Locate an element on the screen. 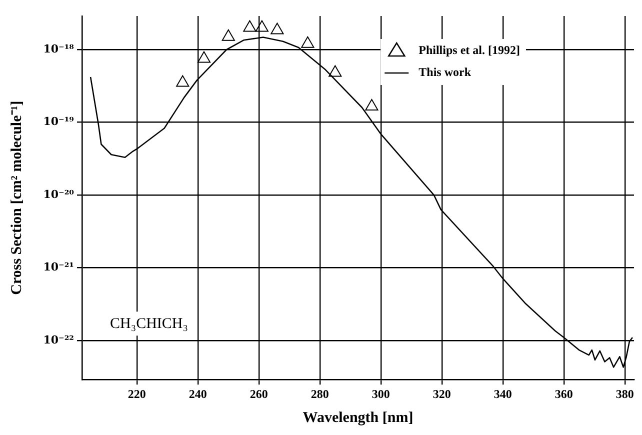 The height and width of the screenshot is (435, 642). legend-label: This work is located at coordinates (445, 72).